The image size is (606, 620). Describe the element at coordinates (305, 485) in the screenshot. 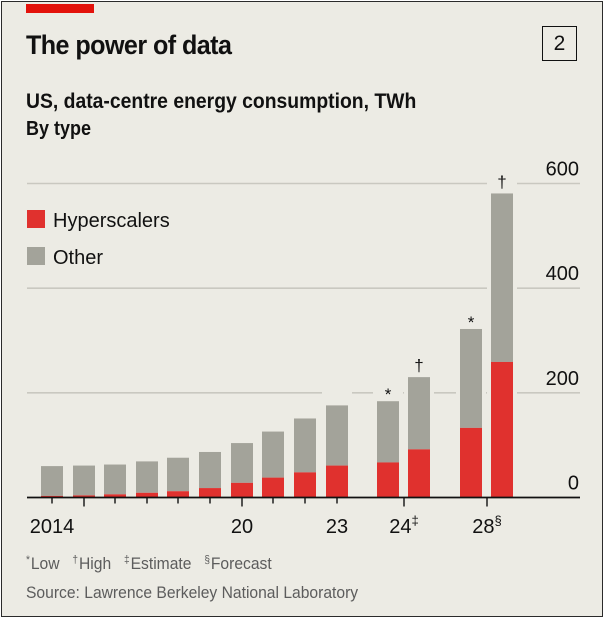

I see `bar-hyperscalers-2022` at that location.